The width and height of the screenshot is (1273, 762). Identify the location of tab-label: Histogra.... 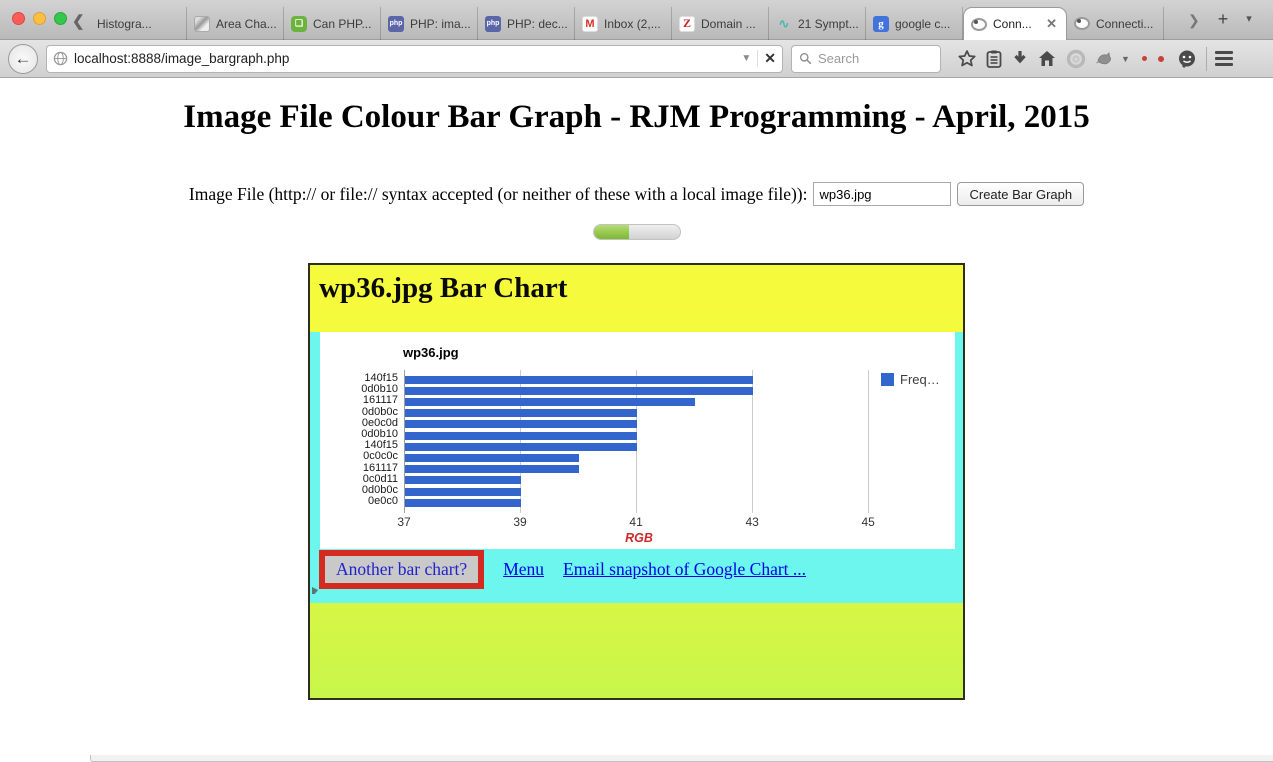
(124, 23).